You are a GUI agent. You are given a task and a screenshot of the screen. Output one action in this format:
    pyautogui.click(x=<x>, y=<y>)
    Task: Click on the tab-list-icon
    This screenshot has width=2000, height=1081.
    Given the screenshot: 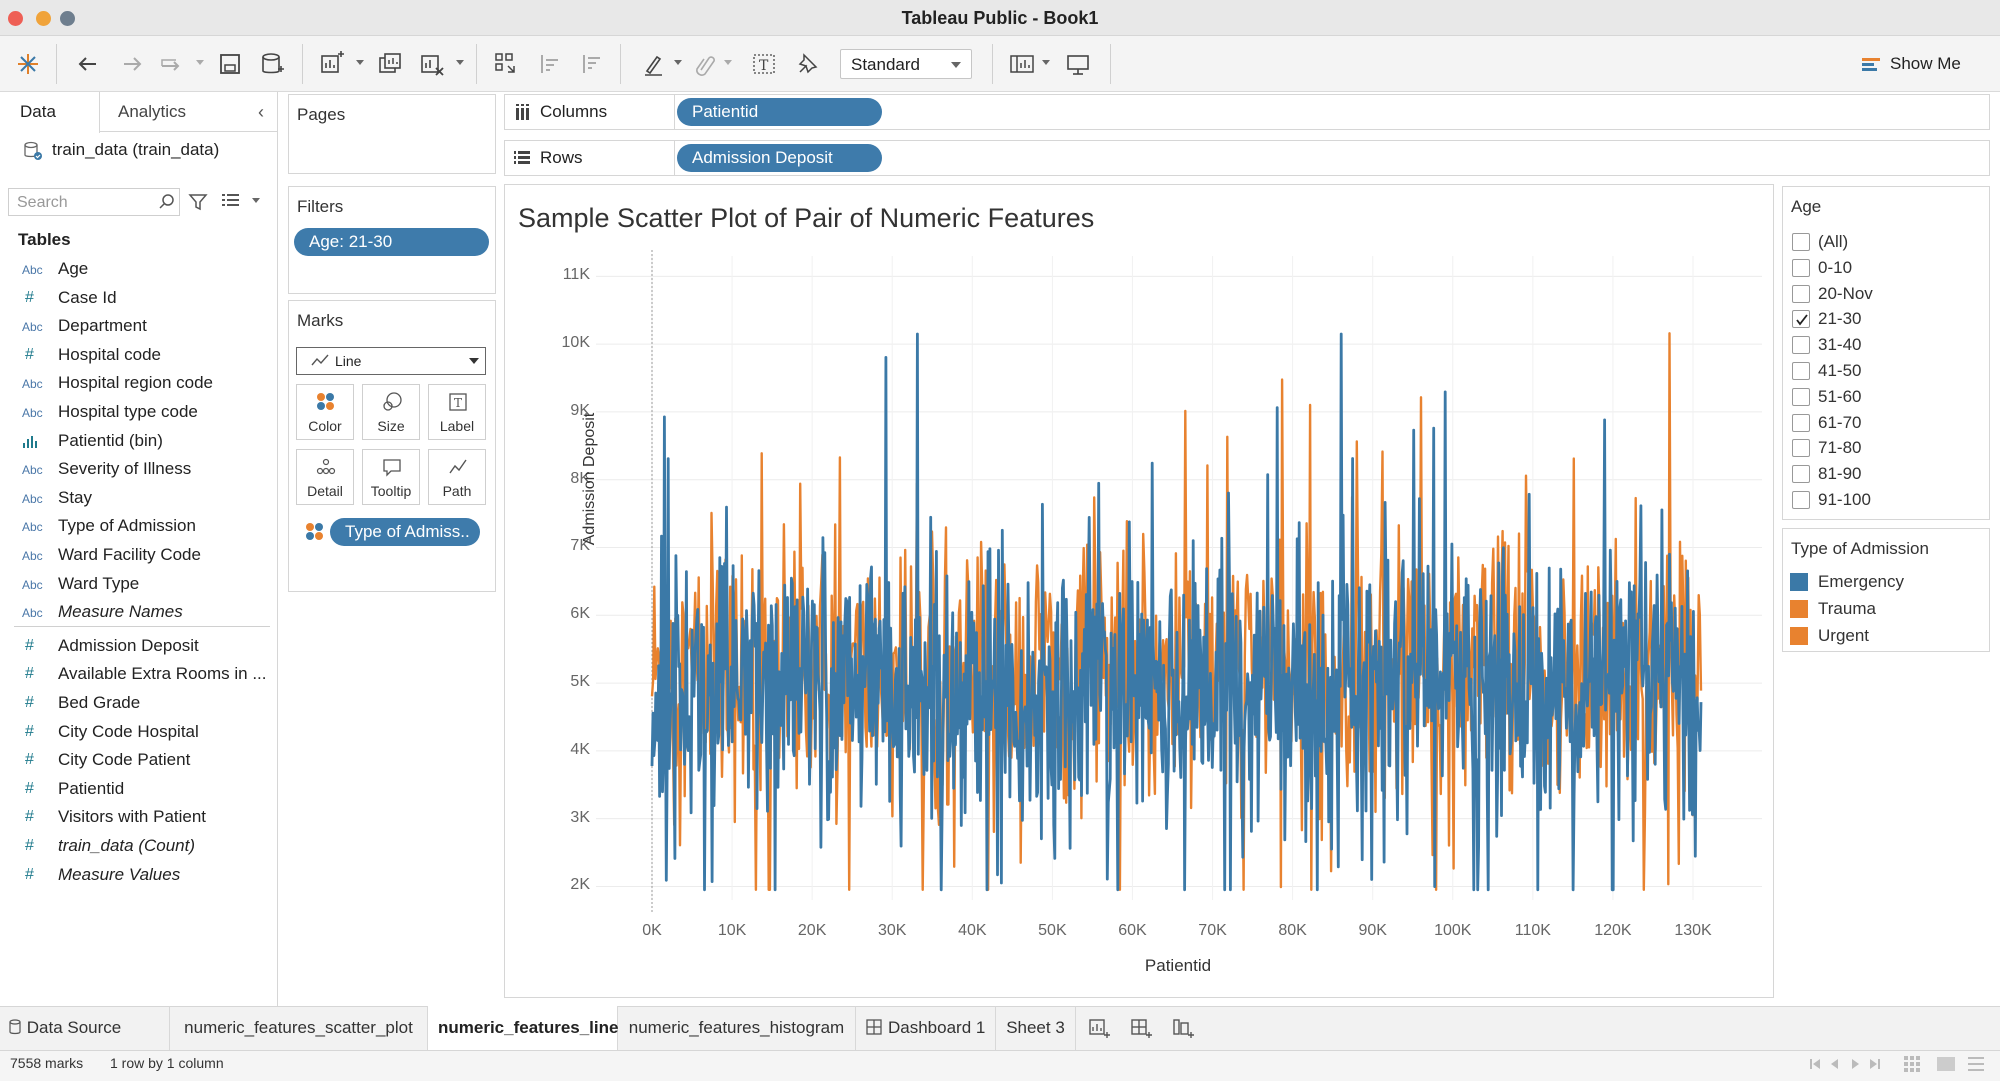 What is the action you would take?
    pyautogui.click(x=1977, y=1064)
    